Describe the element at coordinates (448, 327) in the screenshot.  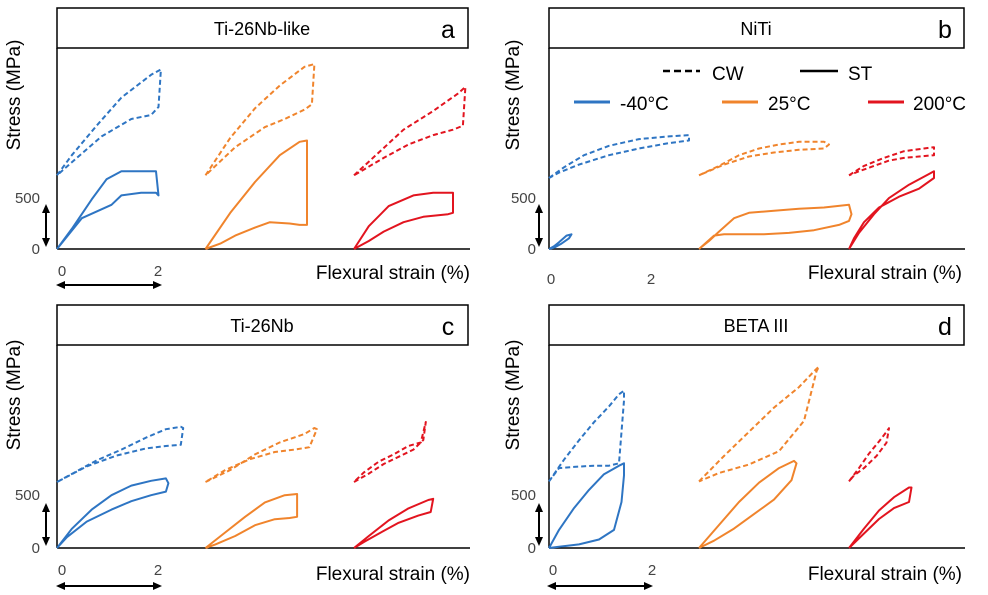
I see `panel-letter: c` at that location.